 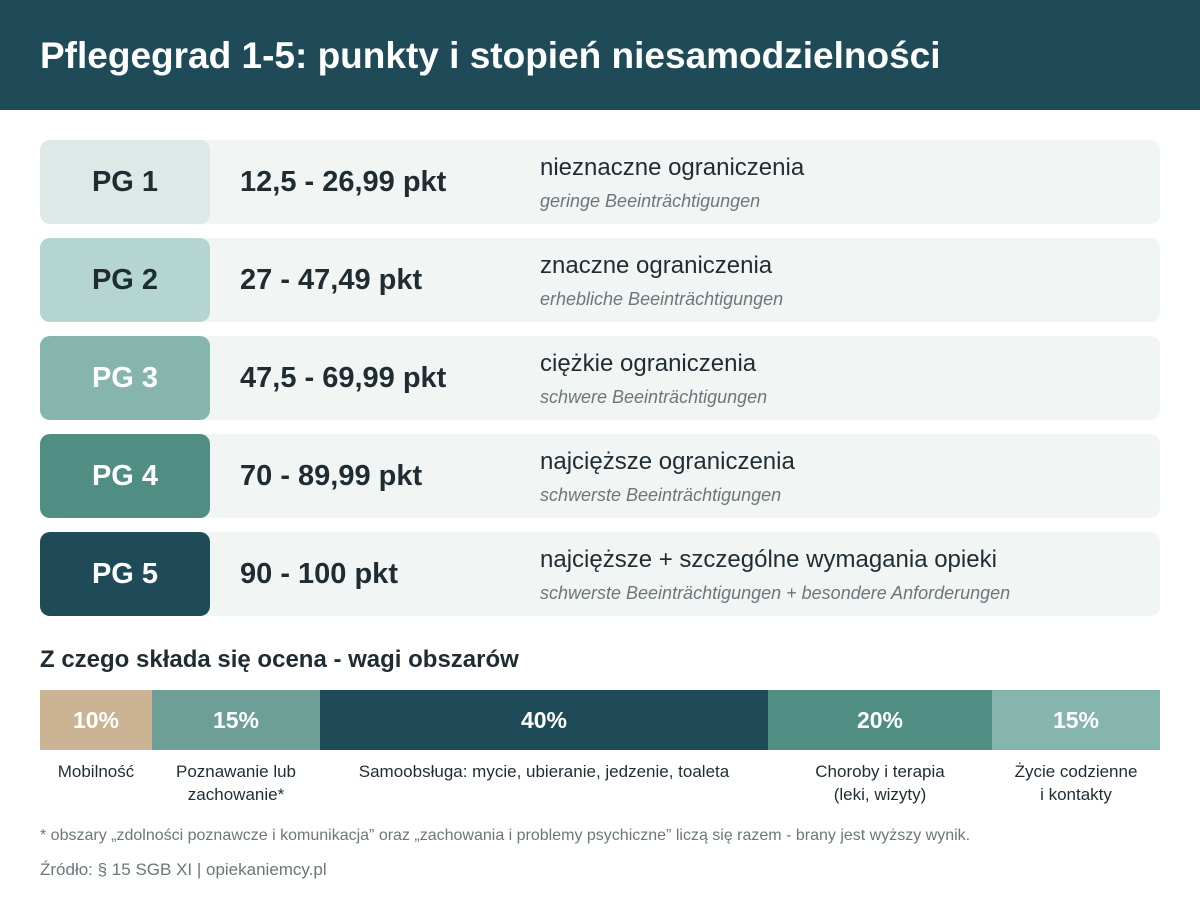 What do you see at coordinates (236, 794) in the screenshot?
I see `weight-segment-label-line: zachowanie*` at bounding box center [236, 794].